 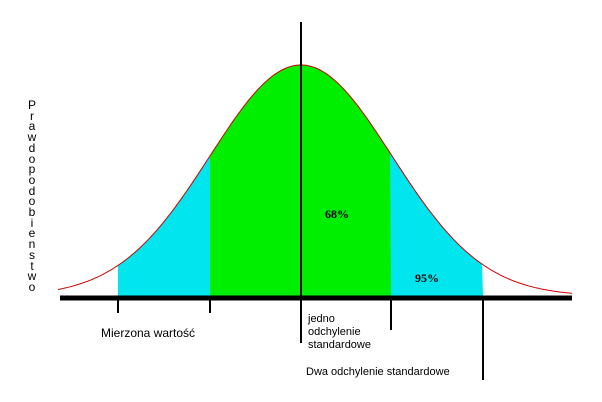 I want to click on y-axis-label-char: b, so click(x=32, y=212).